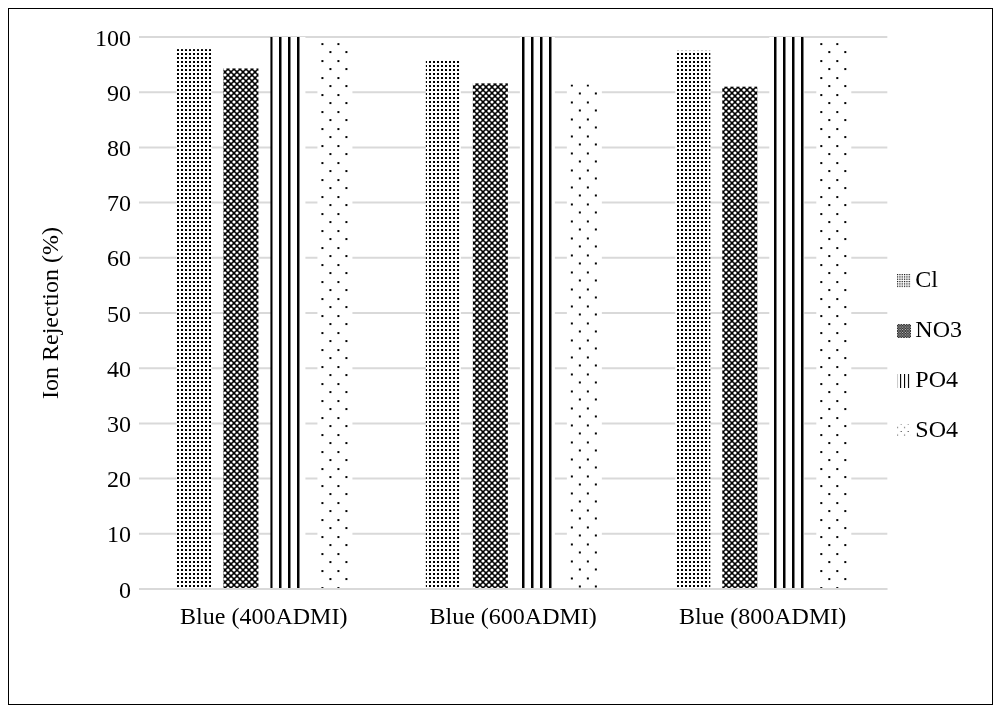  I want to click on legend-label: Cl, so click(927, 279).